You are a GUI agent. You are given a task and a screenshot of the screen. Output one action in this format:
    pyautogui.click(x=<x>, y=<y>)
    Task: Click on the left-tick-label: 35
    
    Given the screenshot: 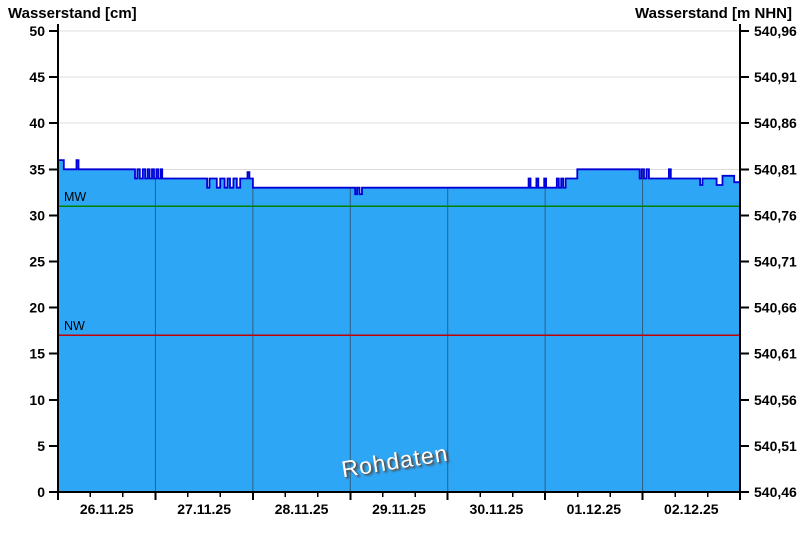 What is the action you would take?
    pyautogui.click(x=37, y=169)
    